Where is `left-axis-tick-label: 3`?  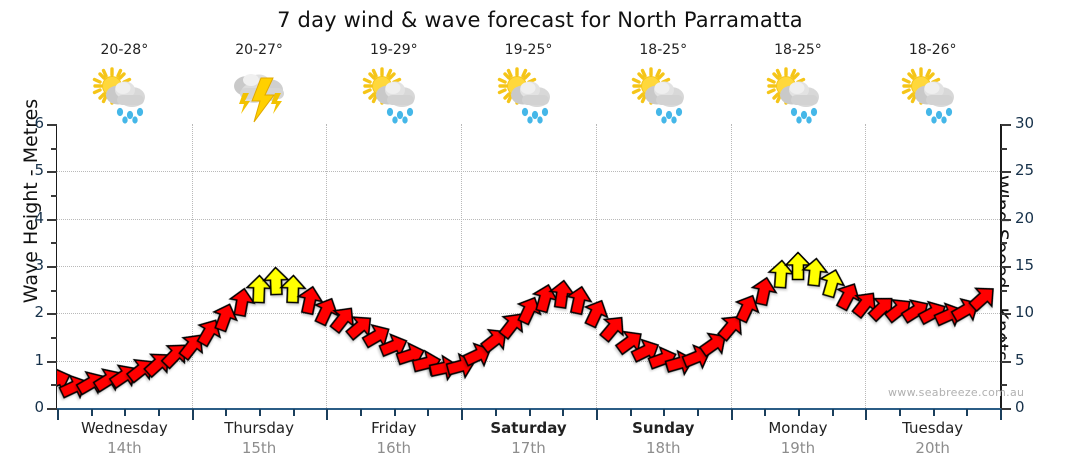
left-axis-tick-label: 3 is located at coordinates (39, 265).